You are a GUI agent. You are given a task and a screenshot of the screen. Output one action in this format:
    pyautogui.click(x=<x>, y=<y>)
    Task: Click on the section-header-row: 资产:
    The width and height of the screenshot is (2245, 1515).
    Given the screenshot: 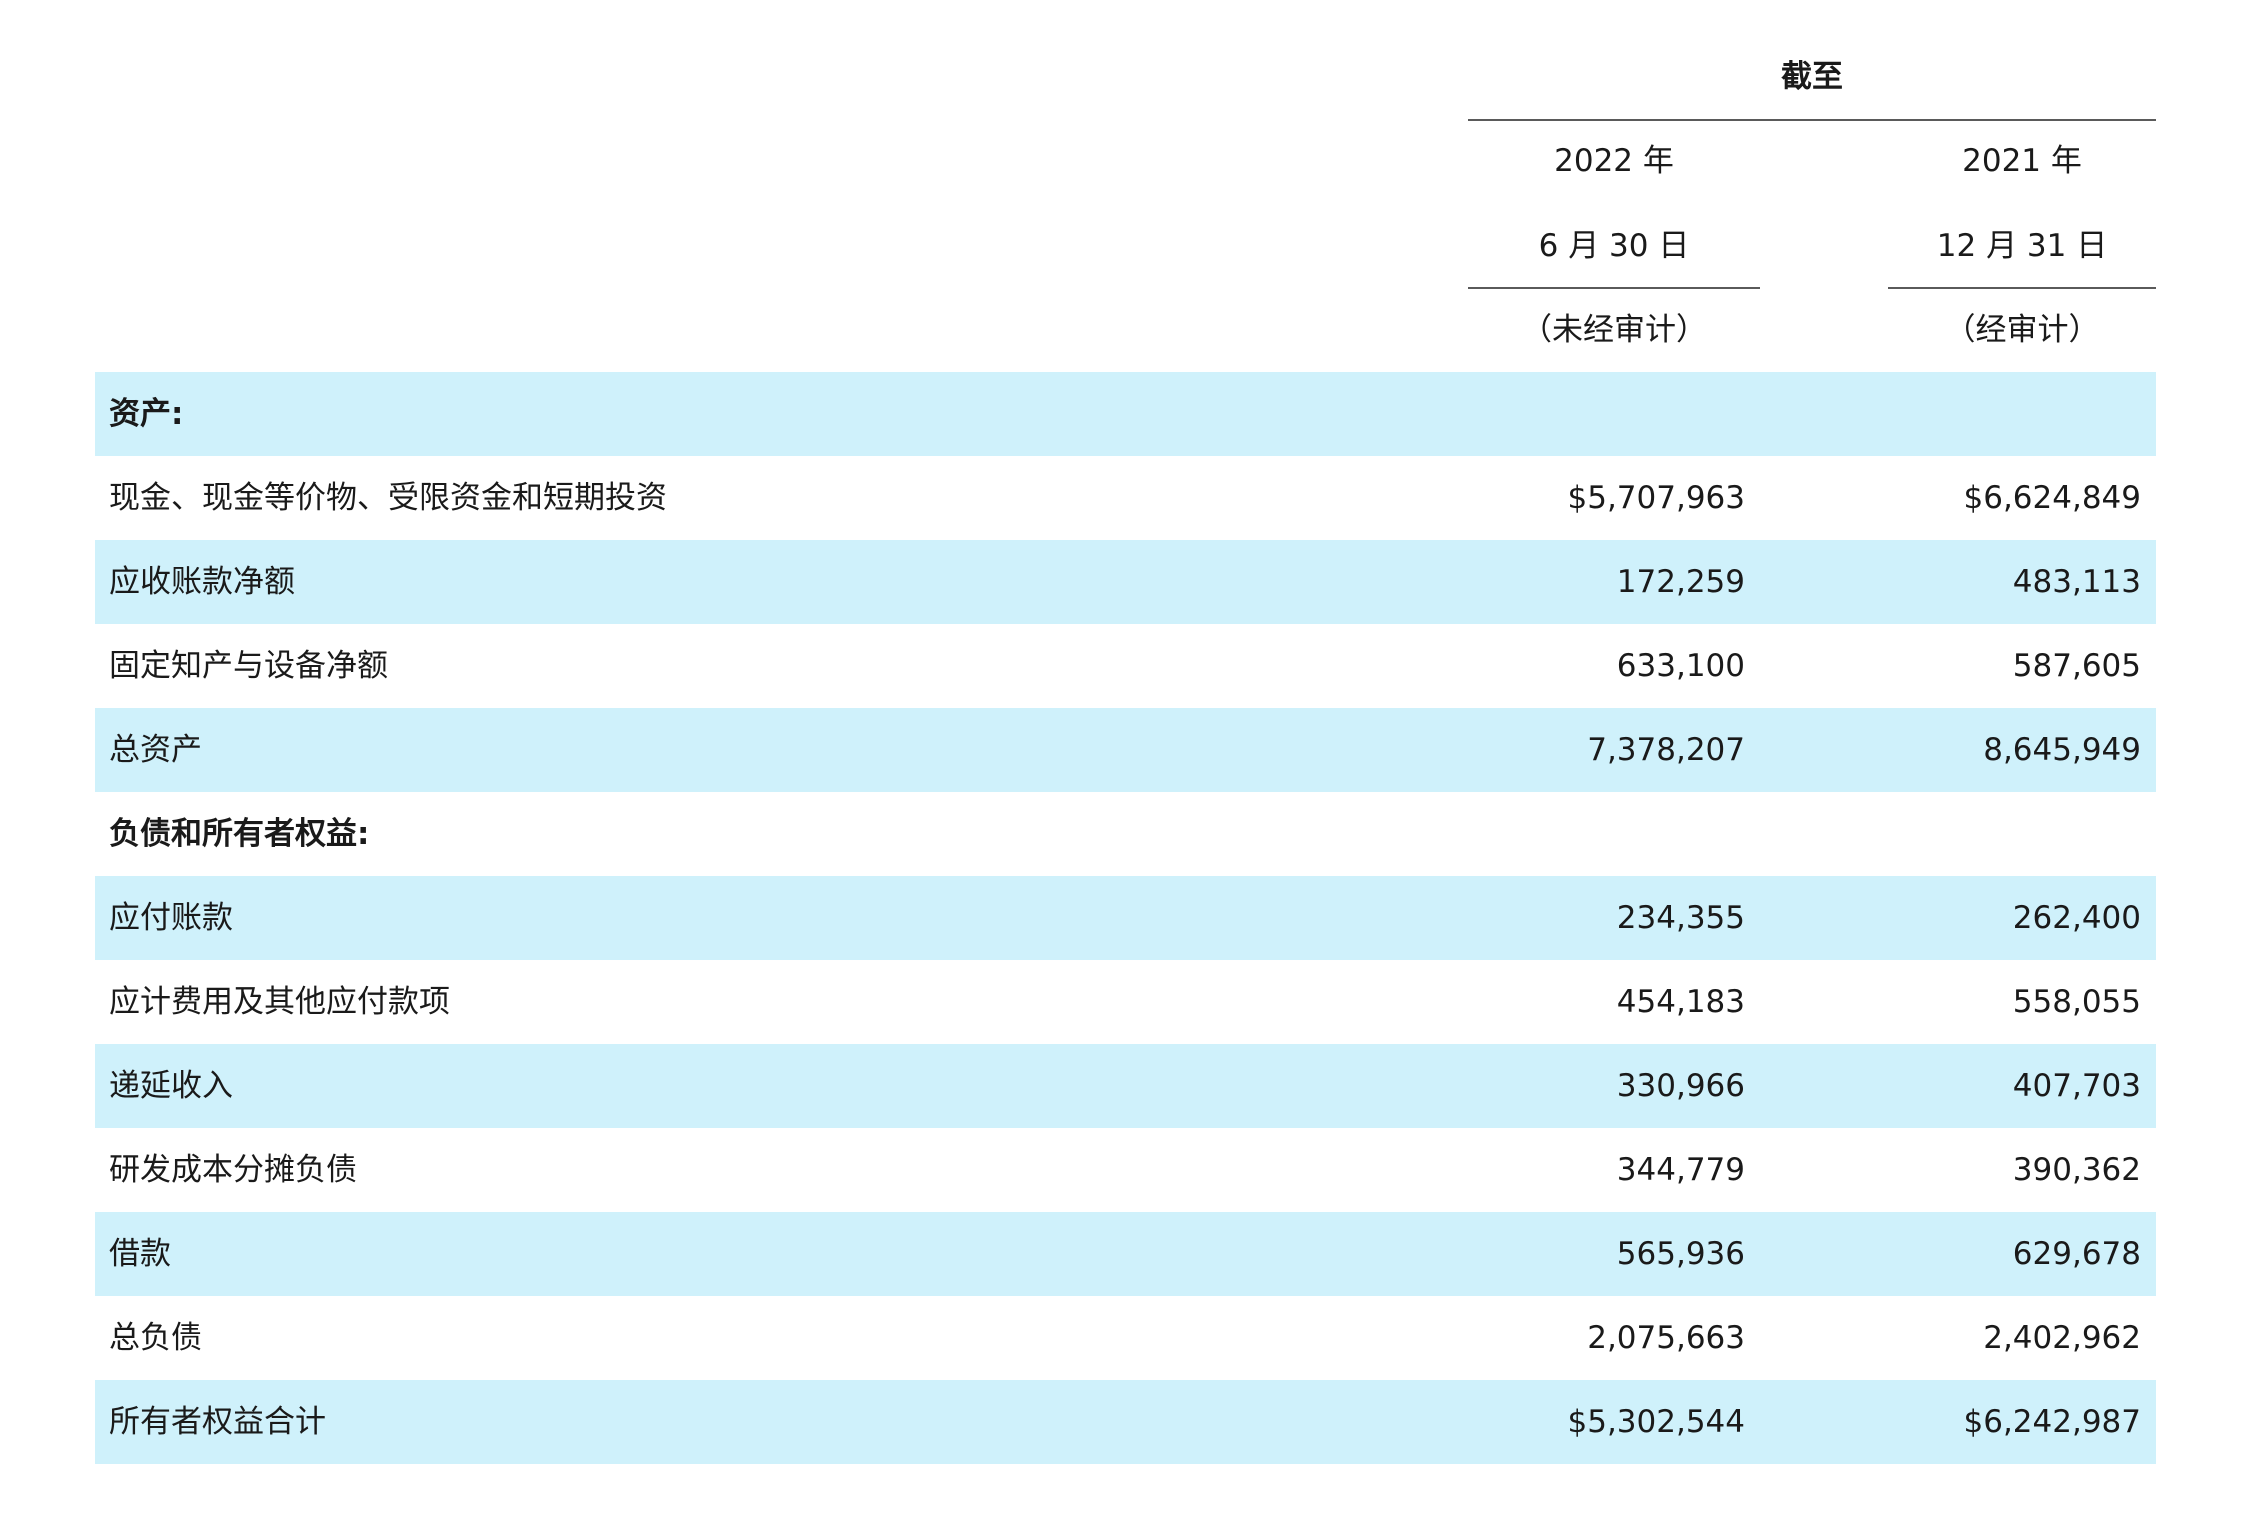 What is the action you would take?
    pyautogui.click(x=1125, y=414)
    